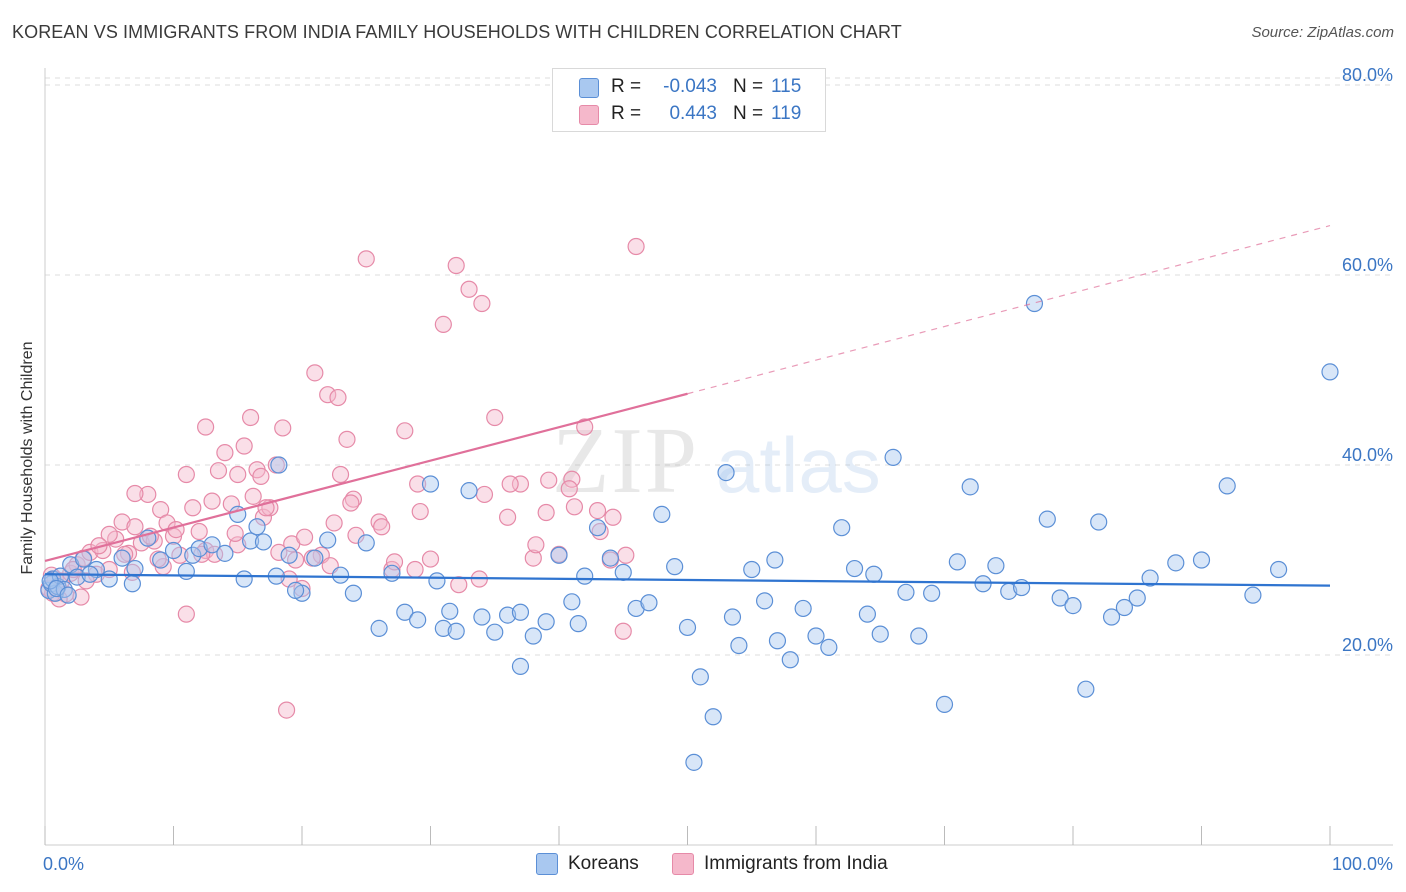 The height and width of the screenshot is (892, 1406). I want to click on watermark: ZIP atlas, so click(716, 461).